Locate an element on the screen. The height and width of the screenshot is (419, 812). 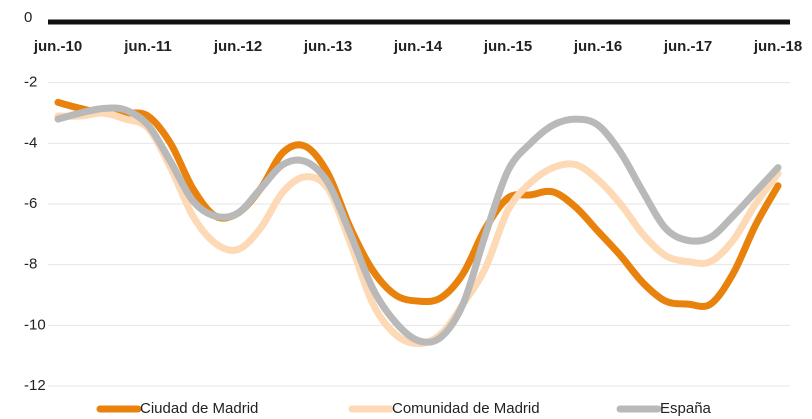
x-tick-label: jun.-16 is located at coordinates (597, 46).